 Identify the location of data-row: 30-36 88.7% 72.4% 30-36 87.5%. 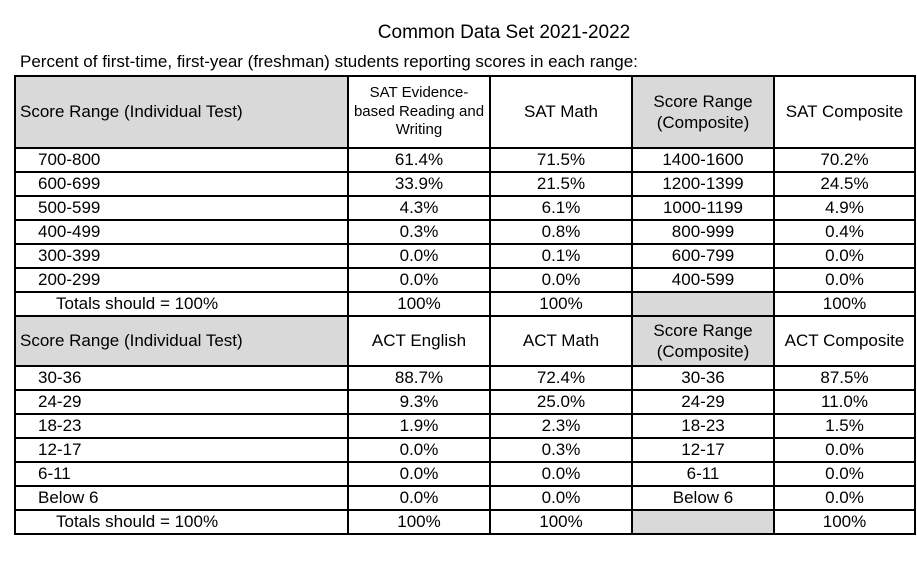
(465, 378).